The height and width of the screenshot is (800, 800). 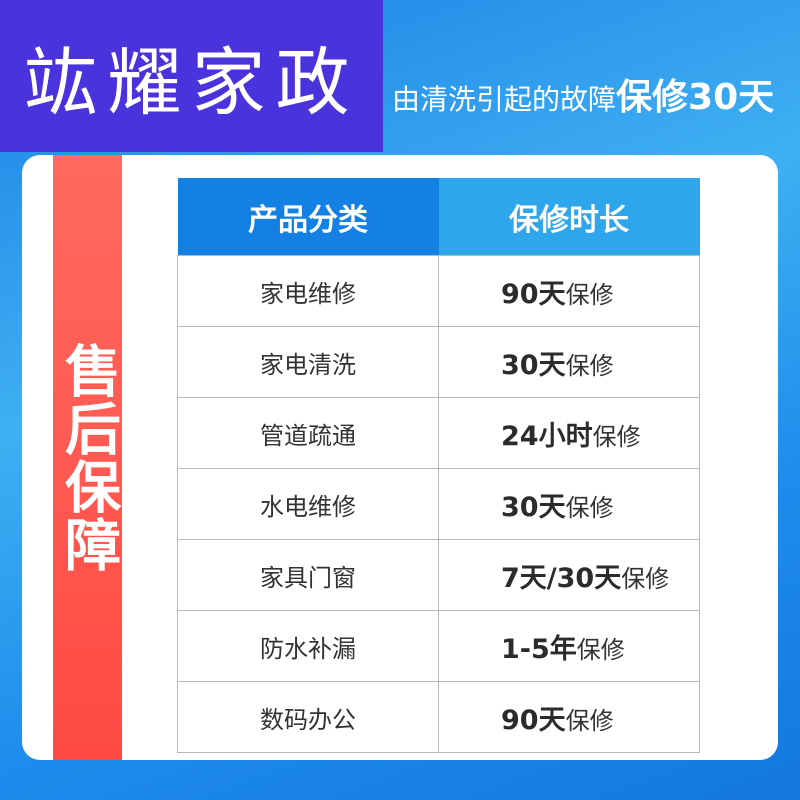 What do you see at coordinates (308, 575) in the screenshot?
I see `category-cell: 家具门窗` at bounding box center [308, 575].